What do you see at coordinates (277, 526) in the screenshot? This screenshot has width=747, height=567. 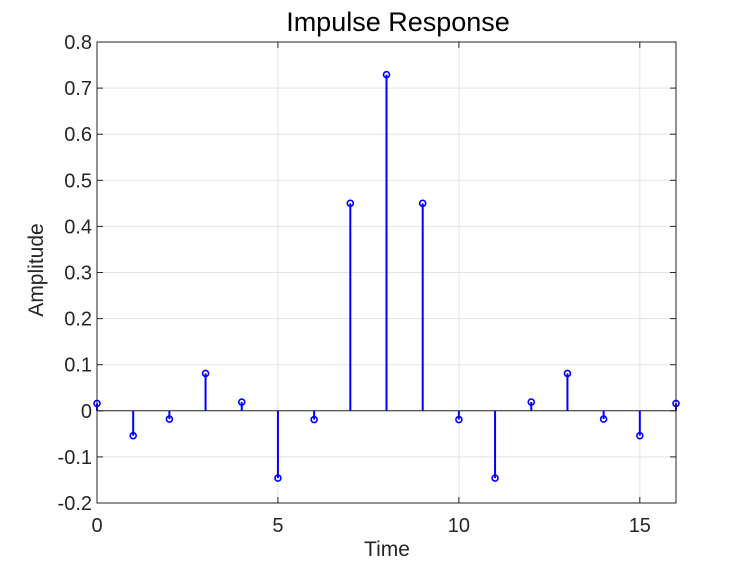 I see `x-tick-label: 5` at bounding box center [277, 526].